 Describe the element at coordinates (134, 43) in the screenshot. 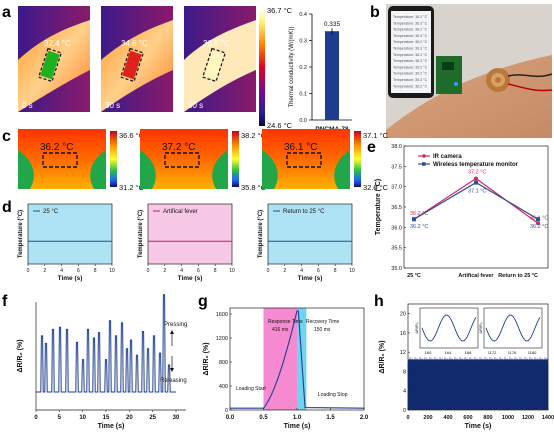

I see `thermal-temp-2: 34.6 °C` at that location.